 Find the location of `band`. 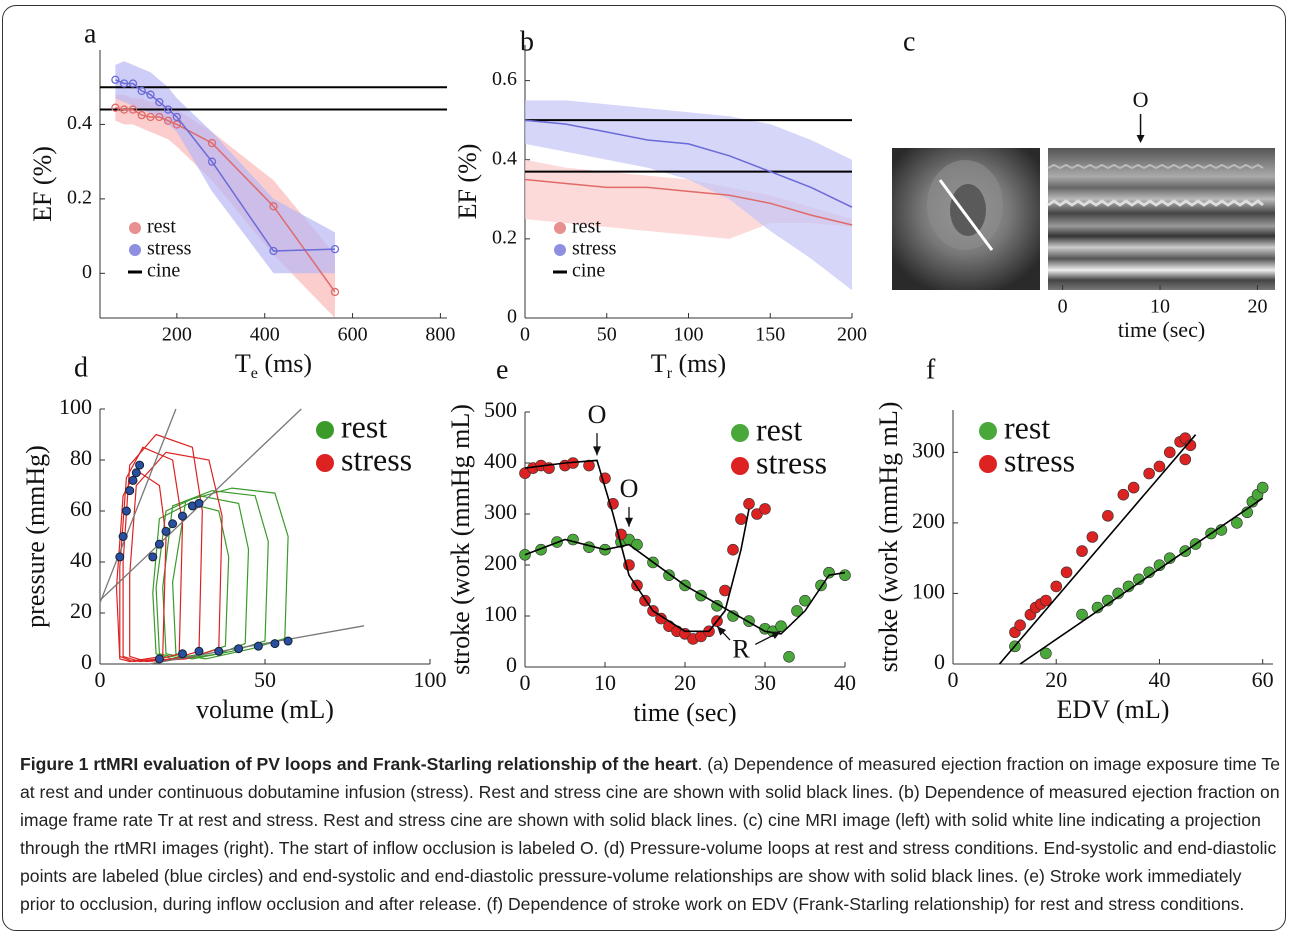

band is located at coordinates (225, 206).